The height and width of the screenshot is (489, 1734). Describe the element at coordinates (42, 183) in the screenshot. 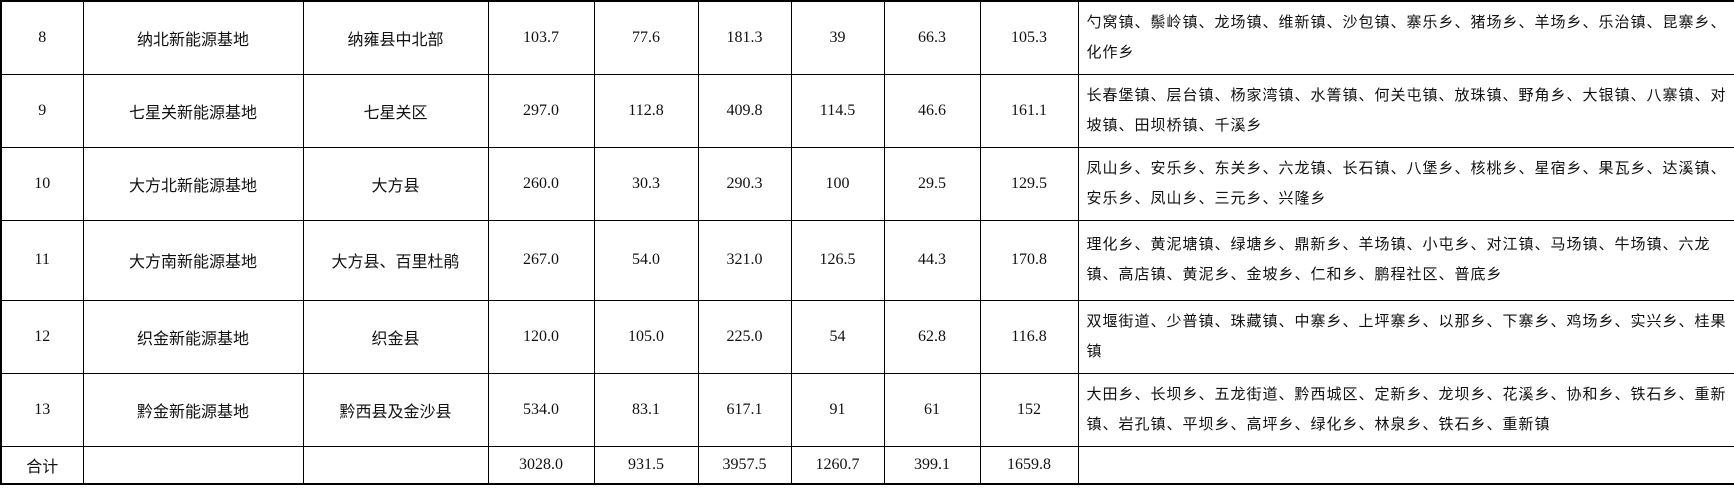

I see `row-number-cell: 10` at that location.